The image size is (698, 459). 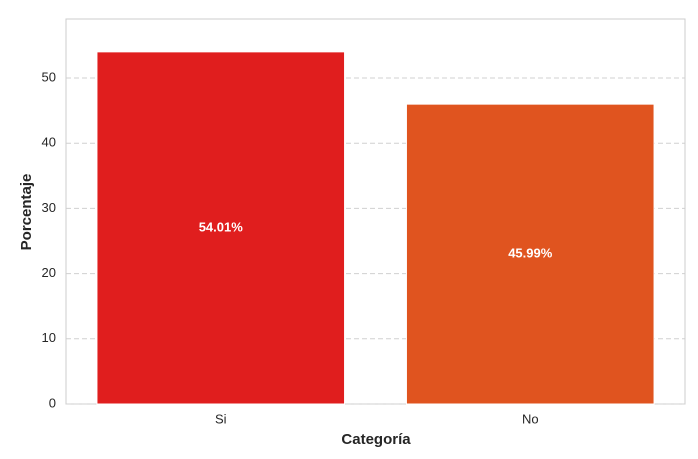 What do you see at coordinates (26, 212) in the screenshot?
I see `y-axis-label: Porcentaje` at bounding box center [26, 212].